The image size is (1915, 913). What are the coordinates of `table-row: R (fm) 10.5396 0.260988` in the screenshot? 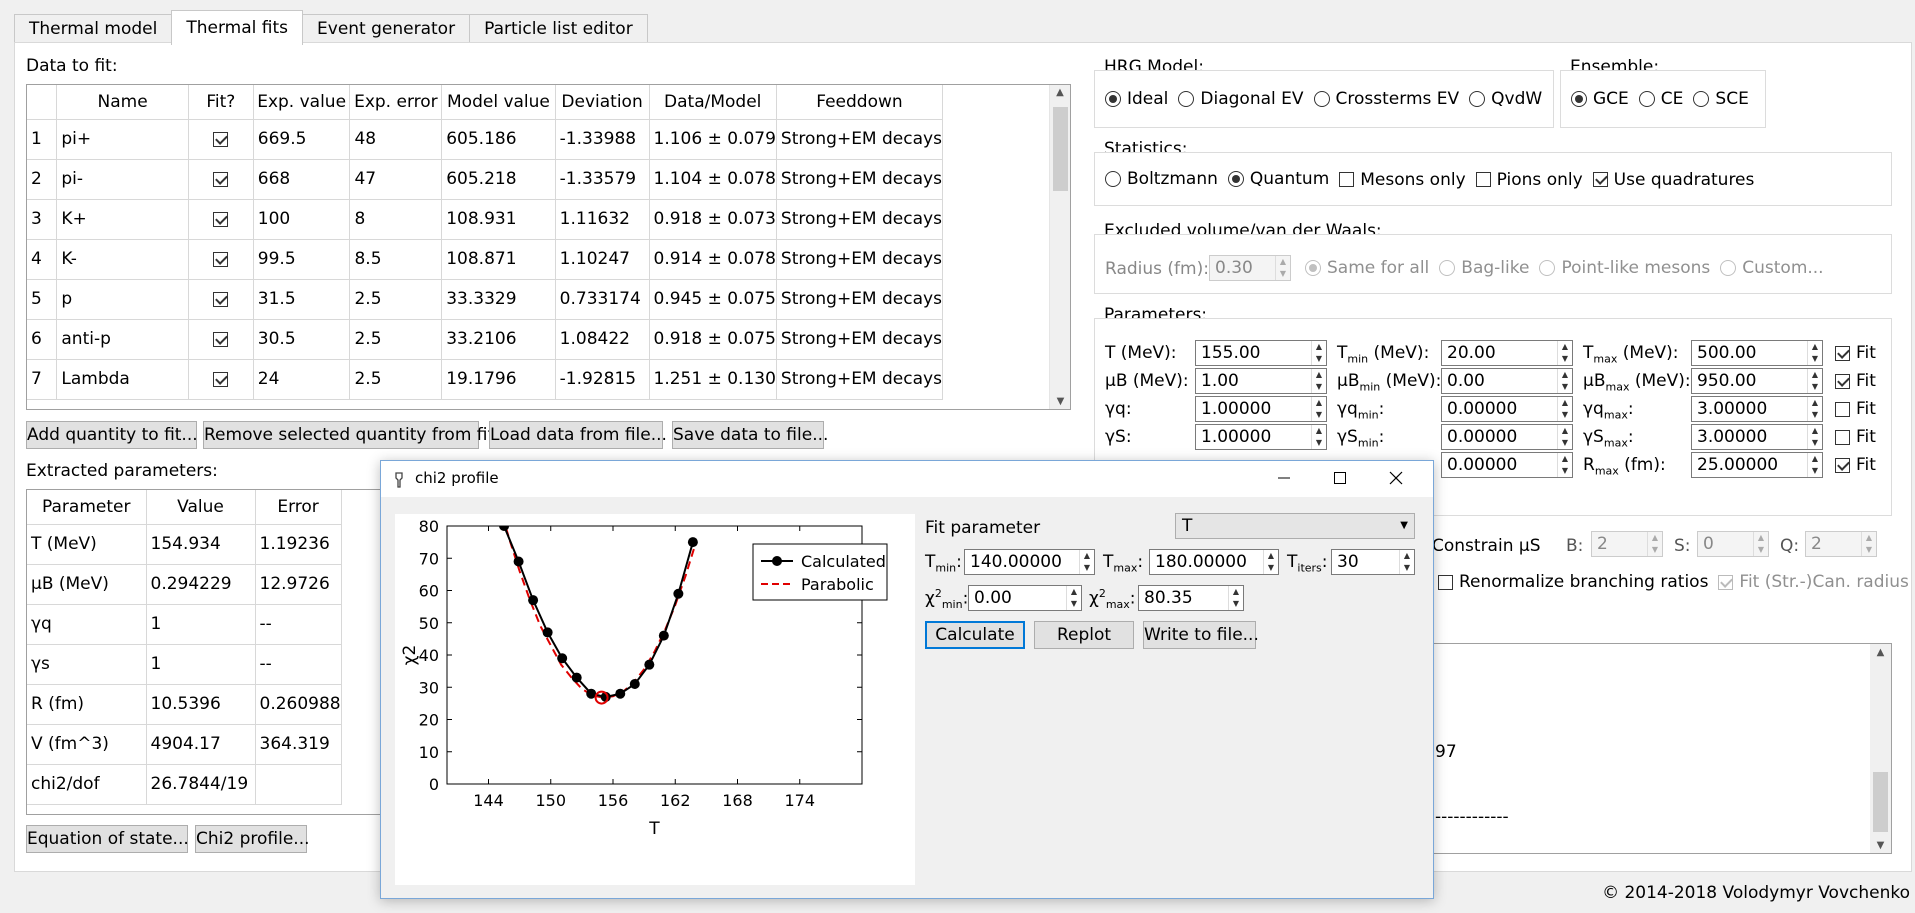 It's located at (184, 704).